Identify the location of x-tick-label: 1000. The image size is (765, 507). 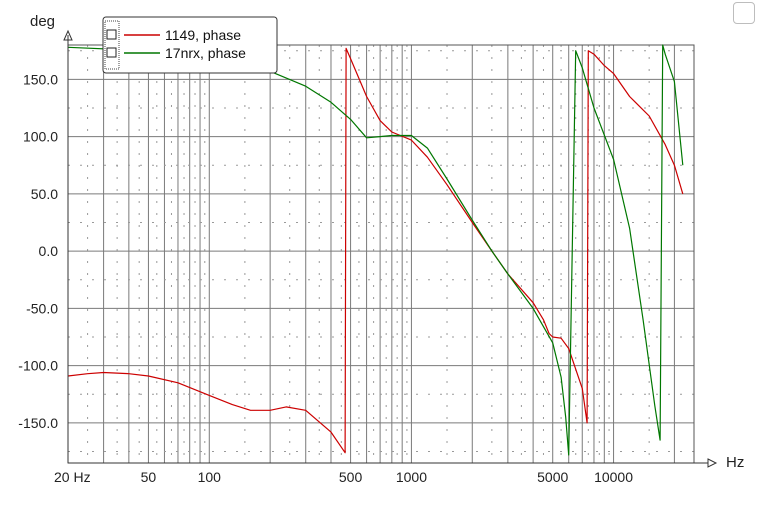
(411, 477).